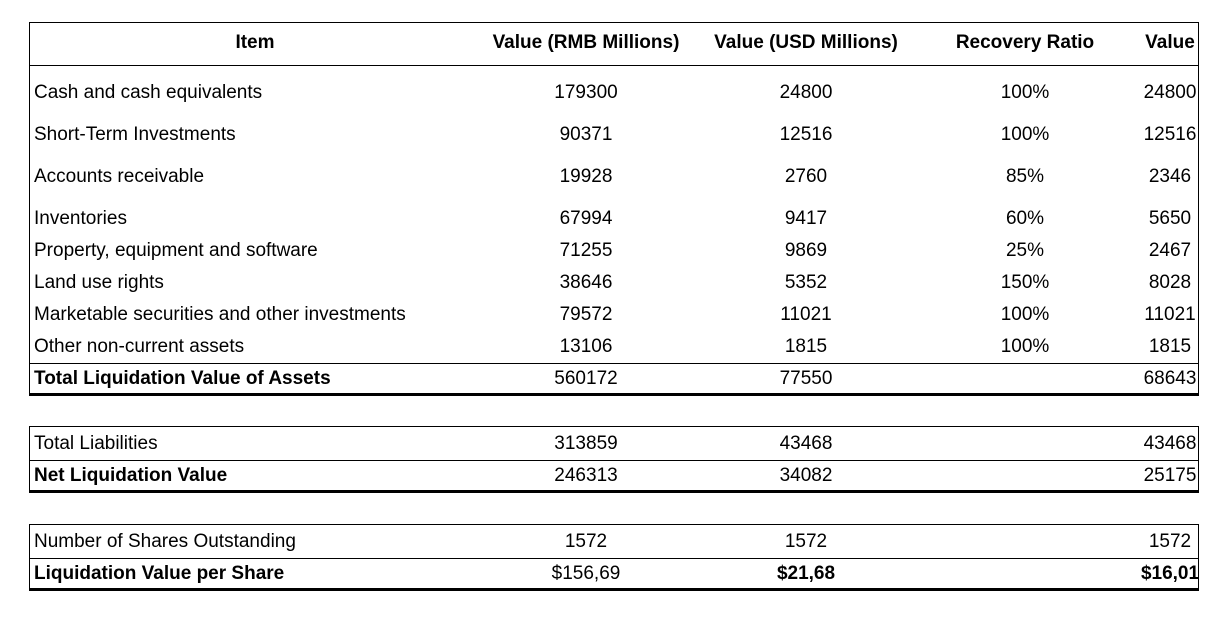  What do you see at coordinates (1170, 250) in the screenshot?
I see `row-value: 2467` at bounding box center [1170, 250].